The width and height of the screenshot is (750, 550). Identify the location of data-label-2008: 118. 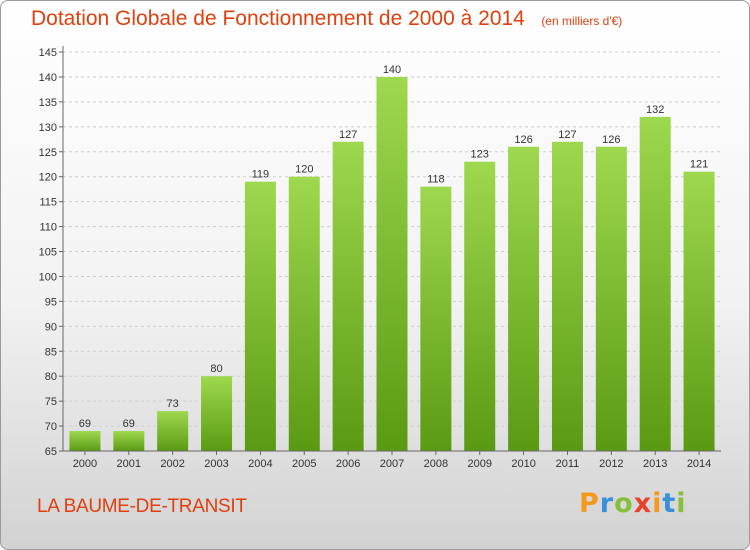
(436, 180).